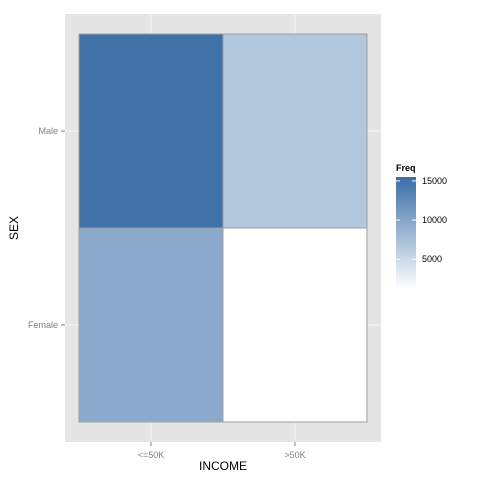 This screenshot has width=480, height=480. What do you see at coordinates (406, 168) in the screenshot?
I see `legend-title: Freq` at bounding box center [406, 168].